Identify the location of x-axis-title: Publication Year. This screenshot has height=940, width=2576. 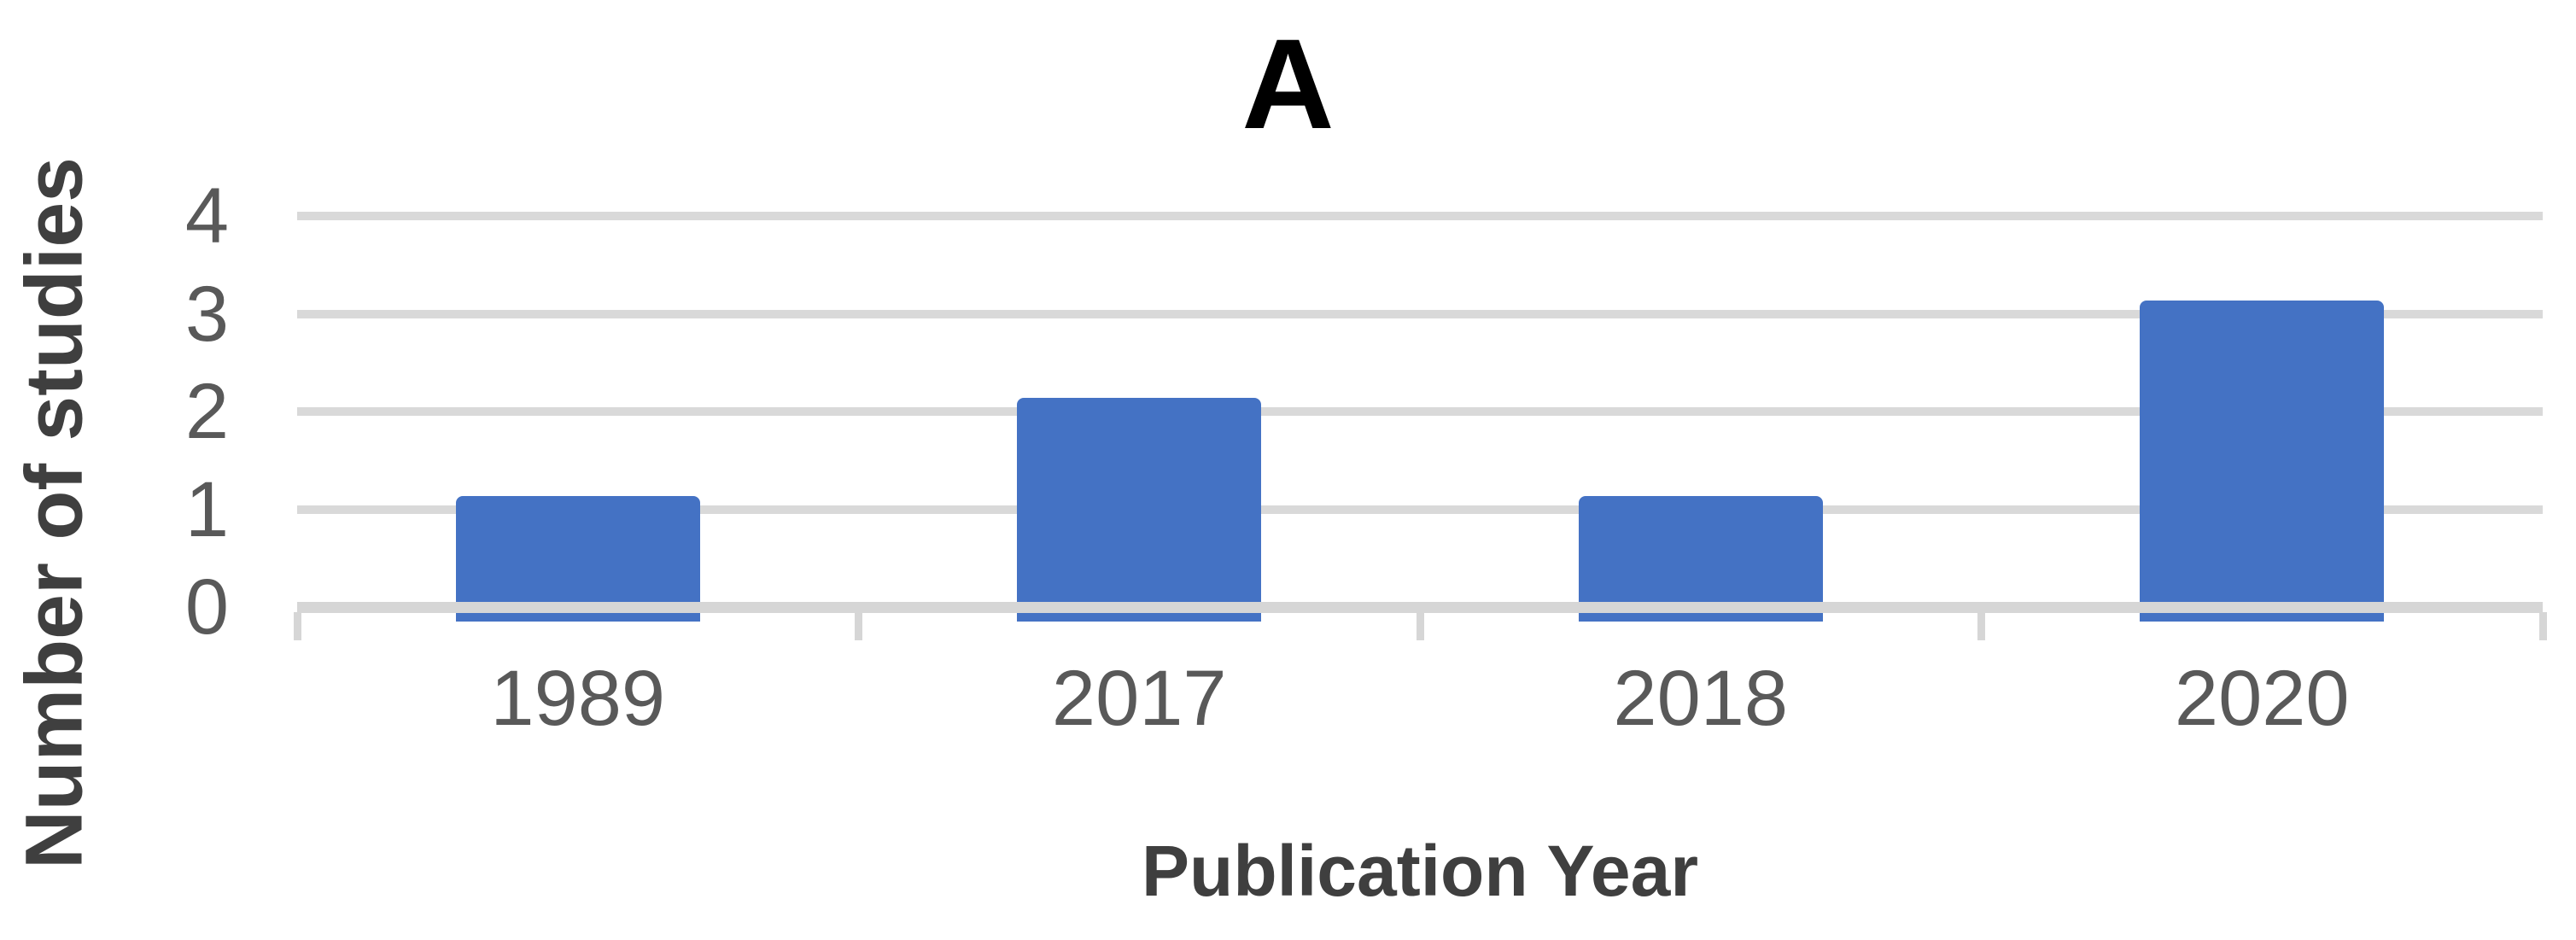
(1420, 871).